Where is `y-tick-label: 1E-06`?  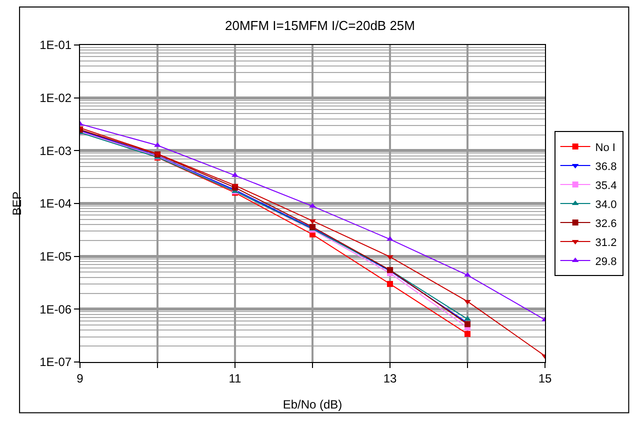 y-tick-label: 1E-06 is located at coordinates (56, 309).